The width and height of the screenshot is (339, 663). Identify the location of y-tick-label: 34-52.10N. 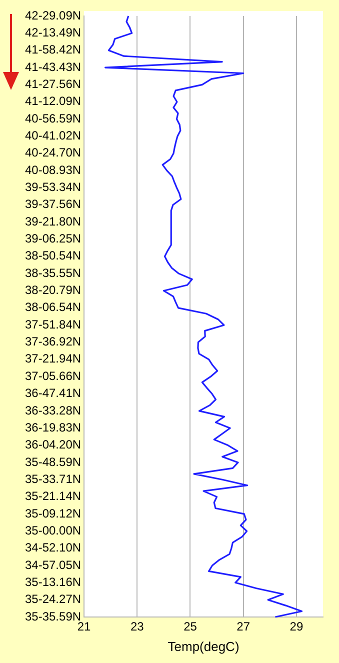
(53, 547).